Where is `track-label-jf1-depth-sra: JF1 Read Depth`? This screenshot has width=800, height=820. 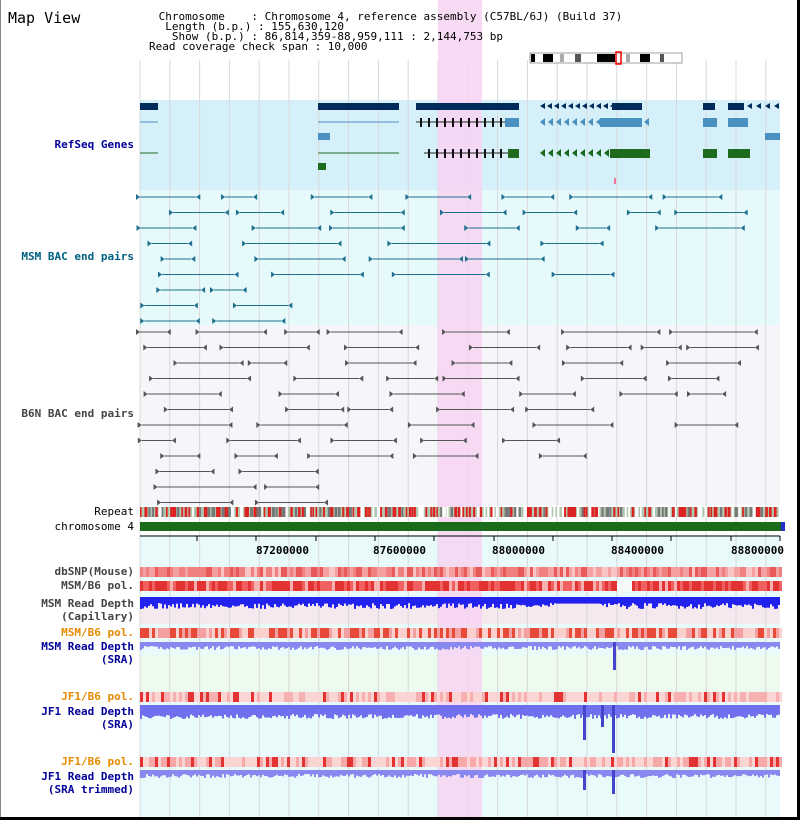 track-label-jf1-depth-sra: JF1 Read Depth is located at coordinates (87, 711).